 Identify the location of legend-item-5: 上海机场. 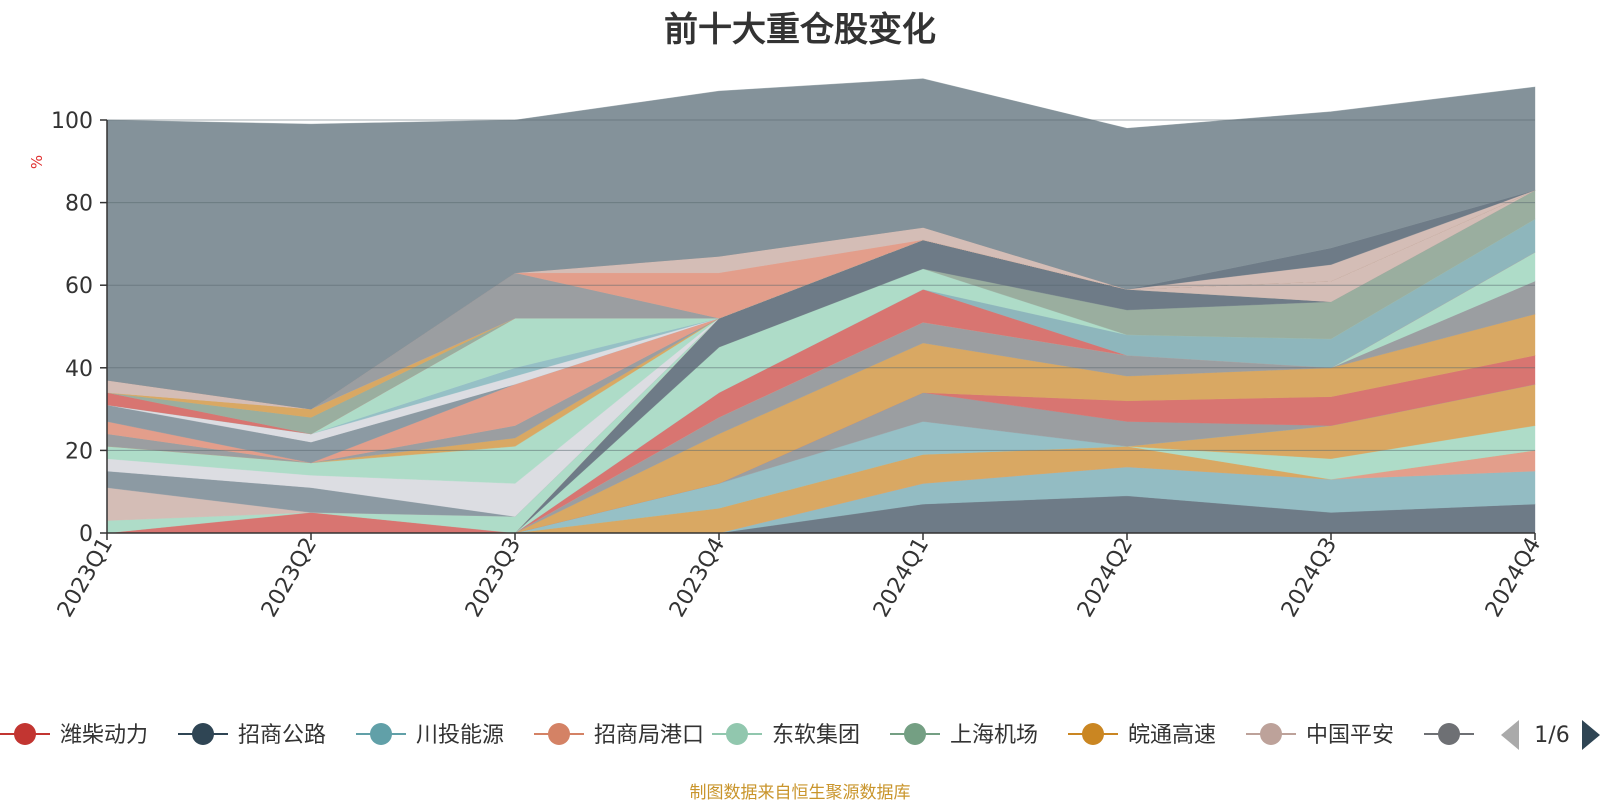
(964, 735).